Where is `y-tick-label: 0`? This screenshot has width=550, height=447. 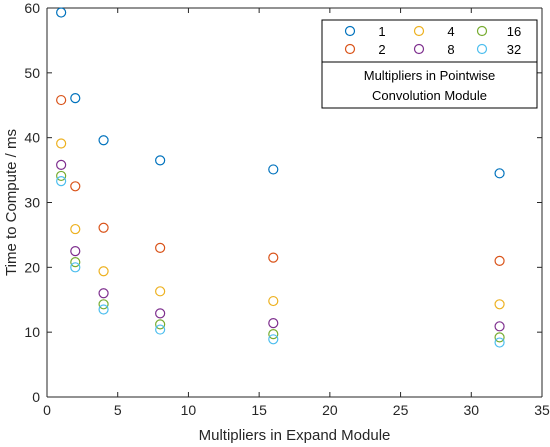 y-tick-label: 0 is located at coordinates (36, 397).